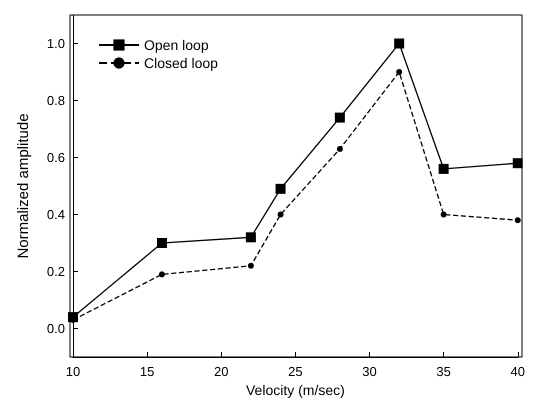  What do you see at coordinates (73, 371) in the screenshot?
I see `x-tick-label: 10` at bounding box center [73, 371].